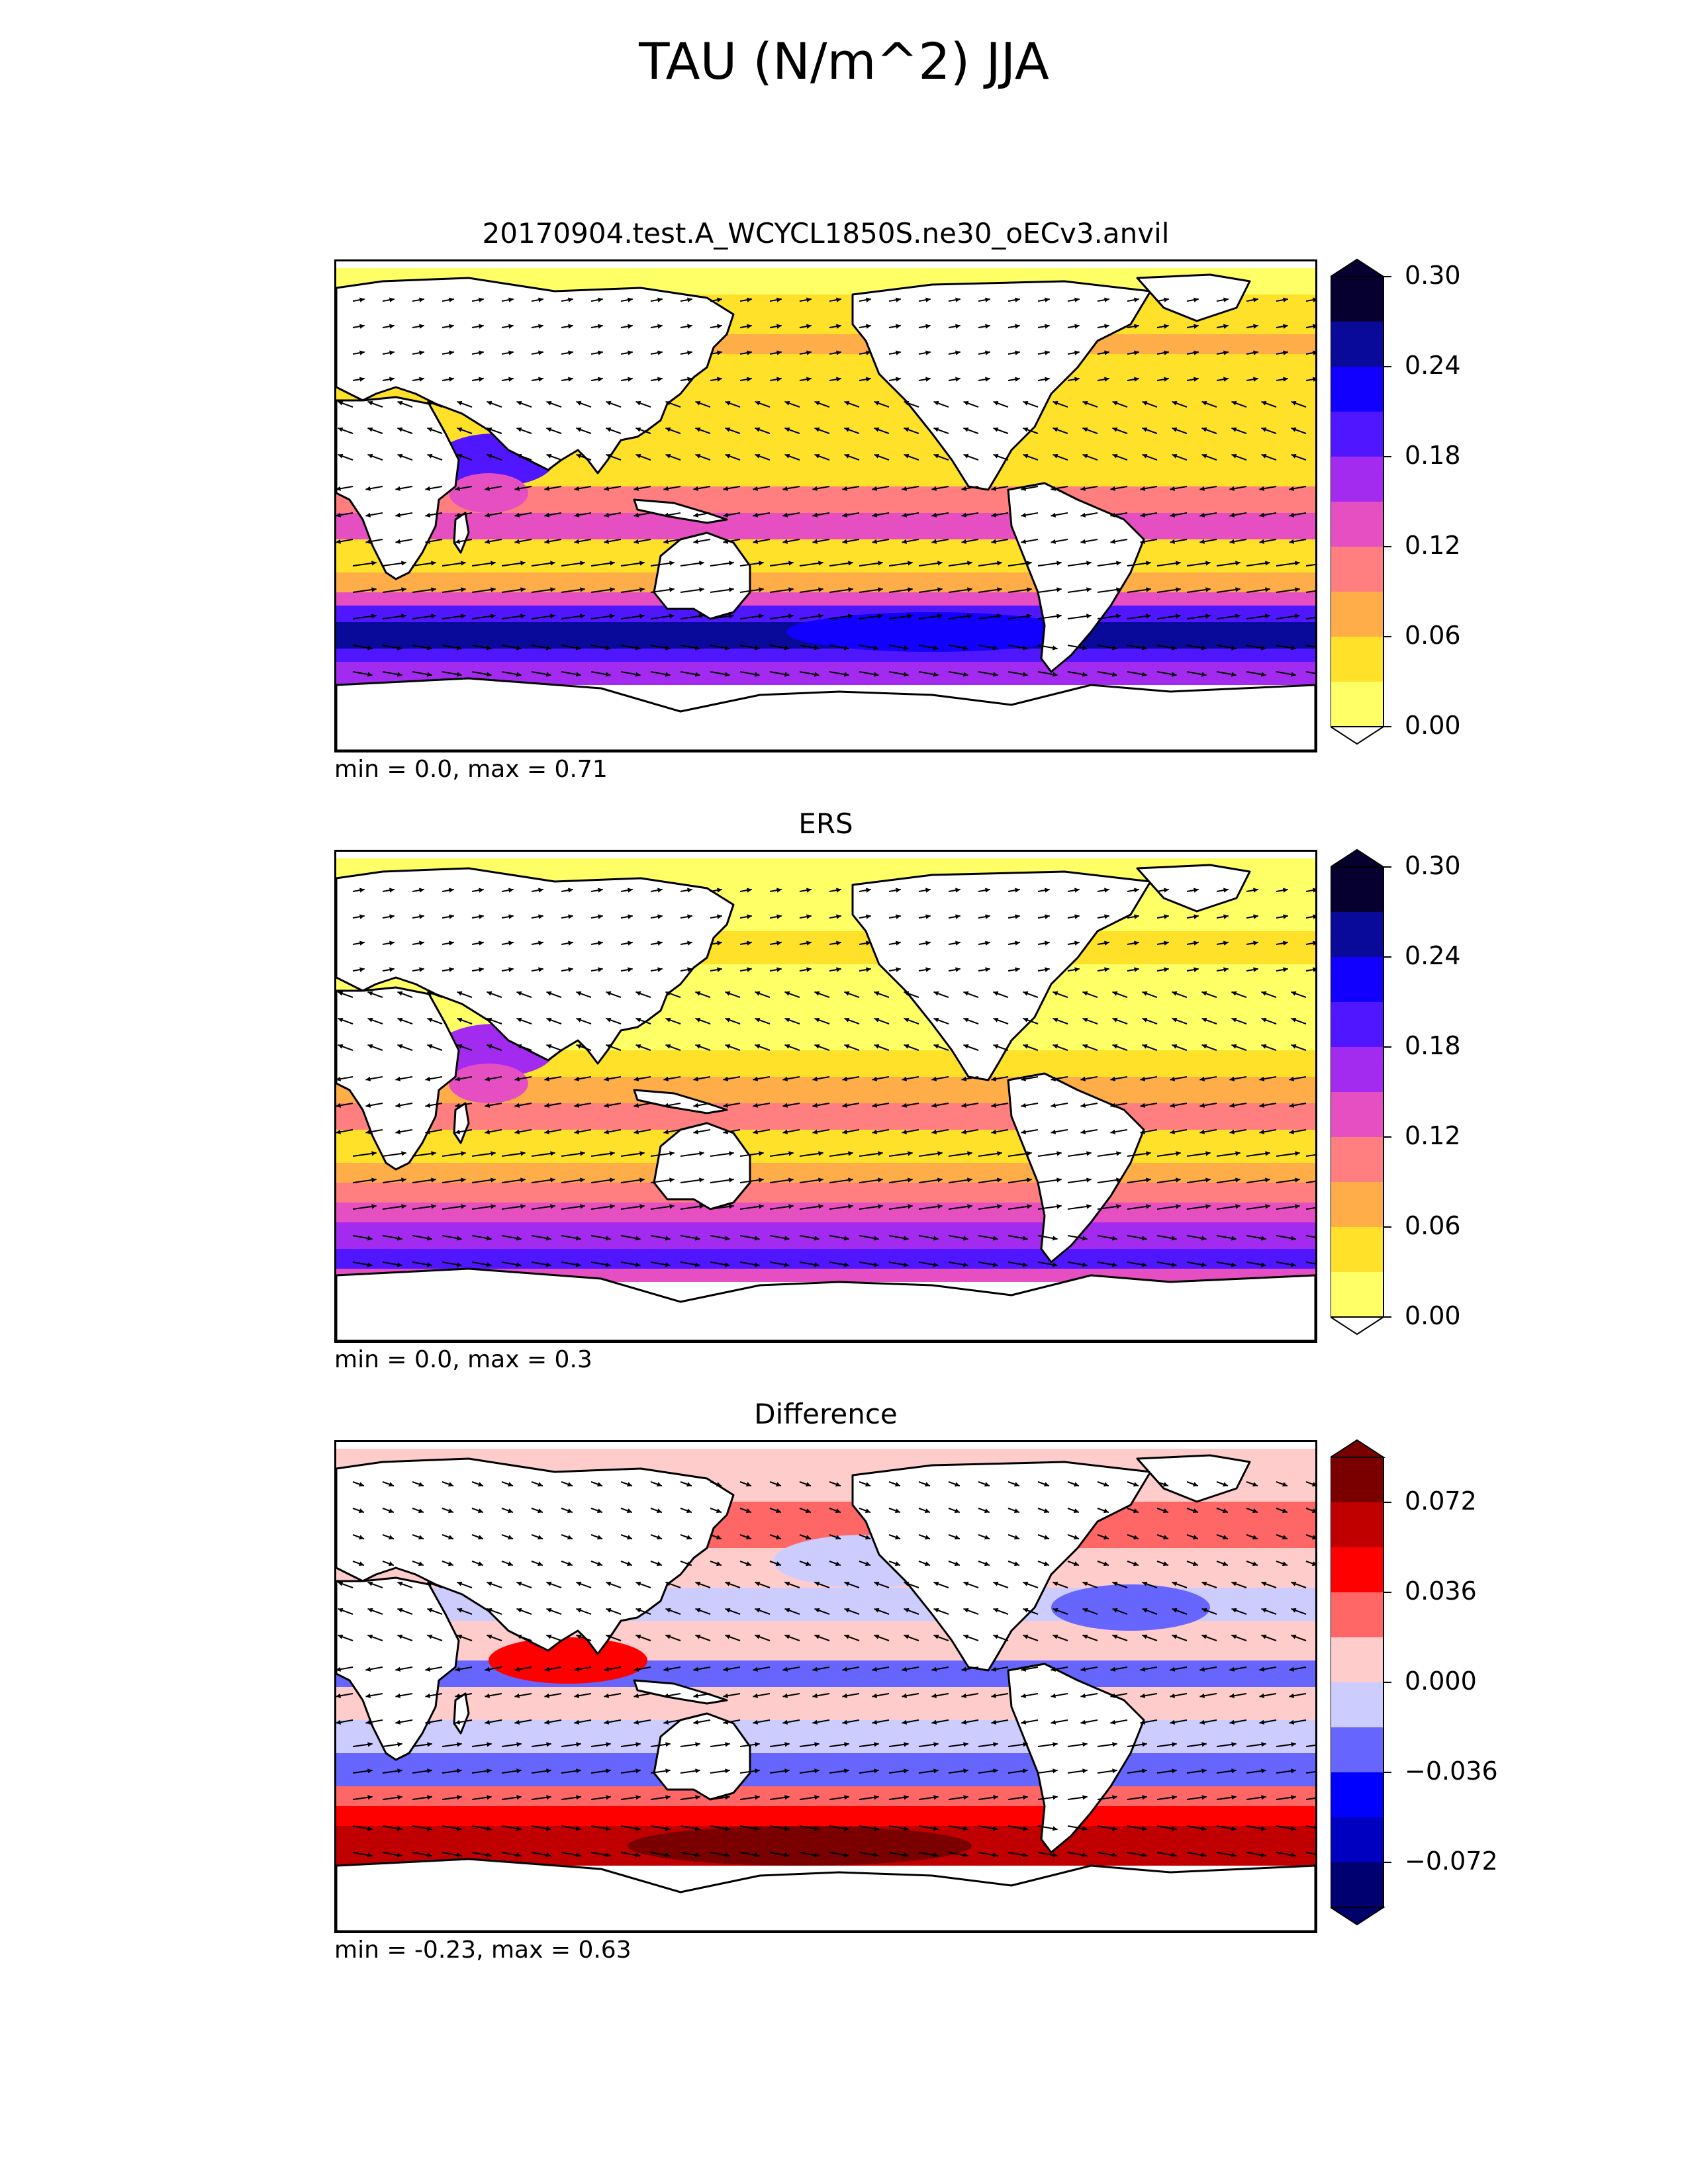 The height and width of the screenshot is (2184, 1688). I want to click on min-max-stats: min = 0.0, max = 0.3, so click(463, 1359).